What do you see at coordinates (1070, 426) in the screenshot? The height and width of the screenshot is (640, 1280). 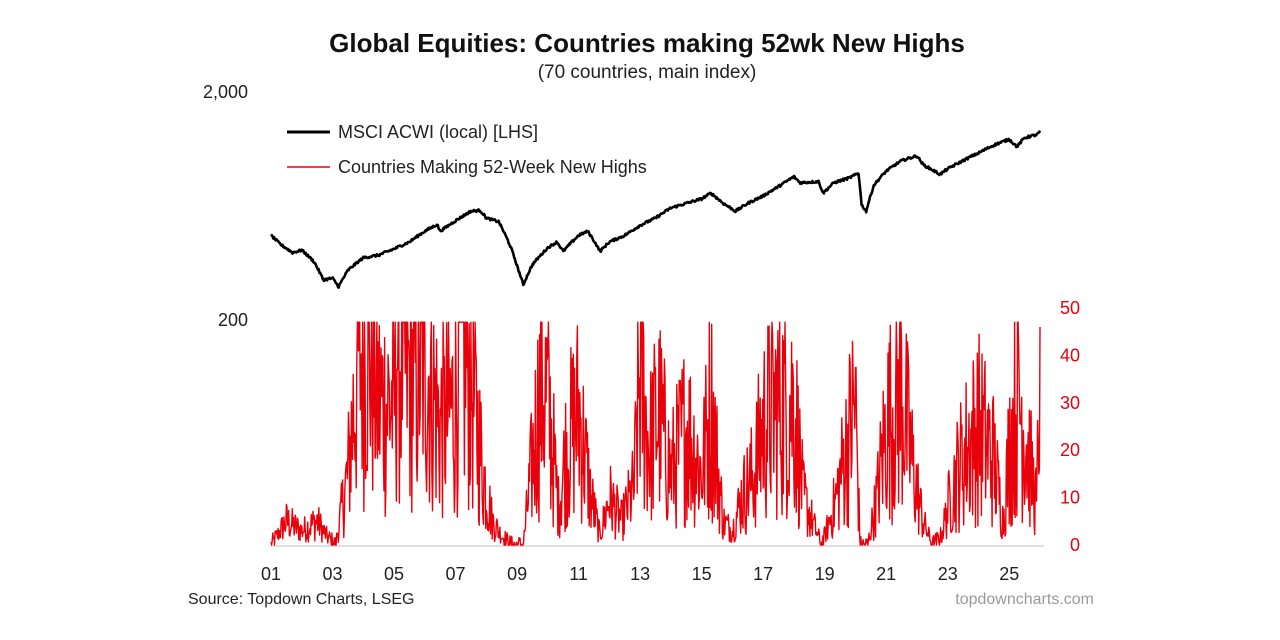 I see `right-axis: 0 10 20 30 40 50` at bounding box center [1070, 426].